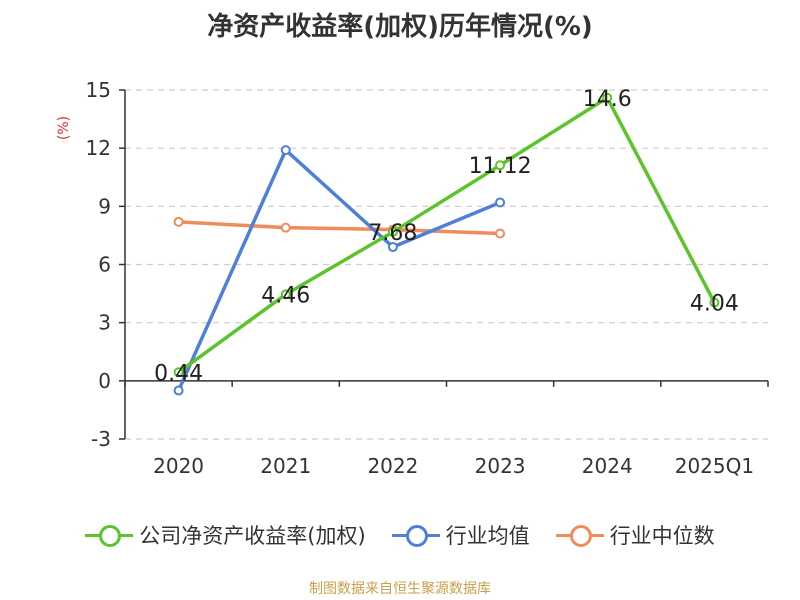 The width and height of the screenshot is (800, 600). What do you see at coordinates (104, 323) in the screenshot?
I see `y-tick-label: 3` at bounding box center [104, 323].